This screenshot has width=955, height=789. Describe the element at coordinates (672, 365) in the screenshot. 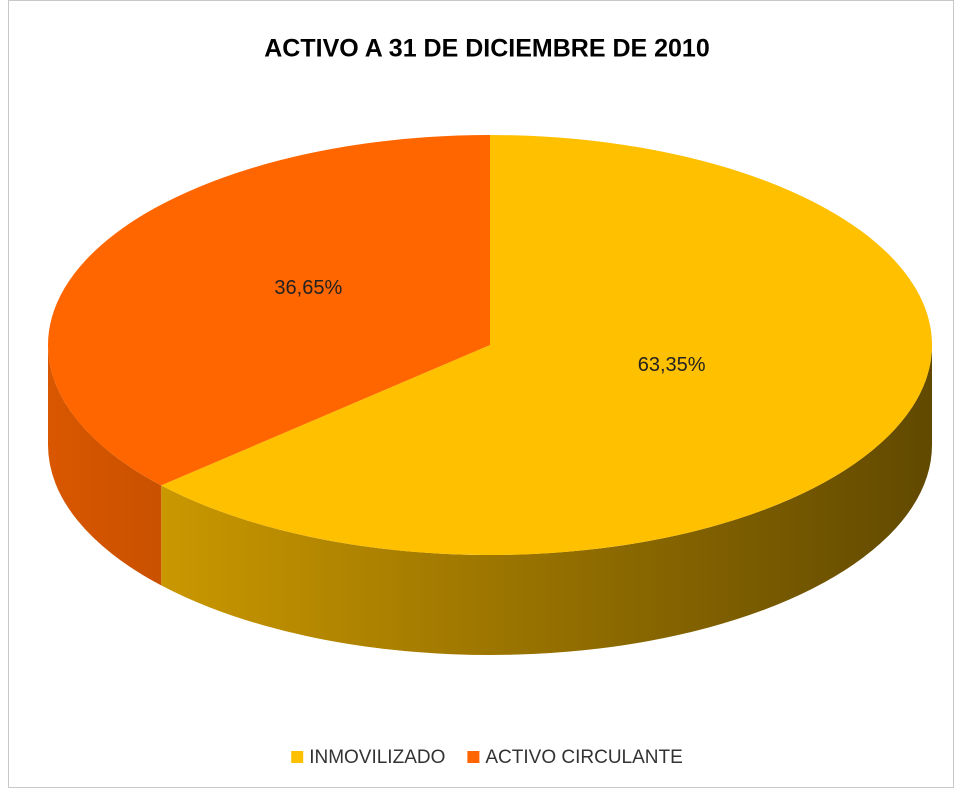

I see `data-label: 63,35%` at that location.